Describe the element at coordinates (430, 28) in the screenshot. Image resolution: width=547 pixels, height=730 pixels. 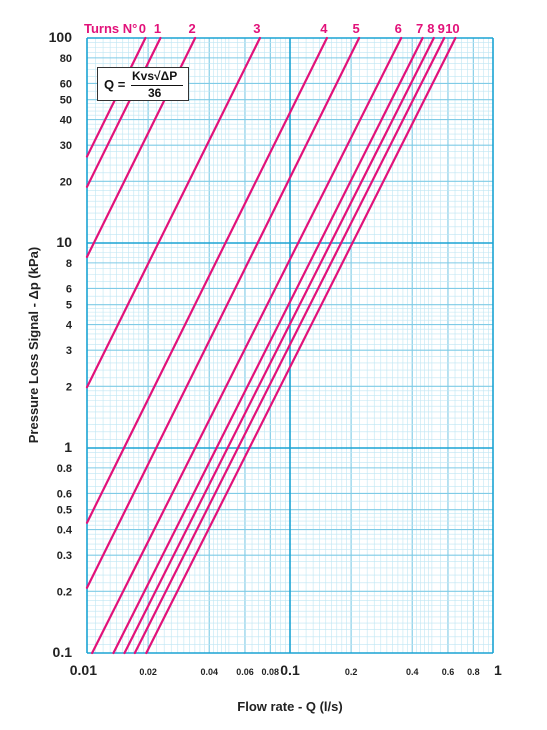
I see `turn-label-8: 8` at that location.